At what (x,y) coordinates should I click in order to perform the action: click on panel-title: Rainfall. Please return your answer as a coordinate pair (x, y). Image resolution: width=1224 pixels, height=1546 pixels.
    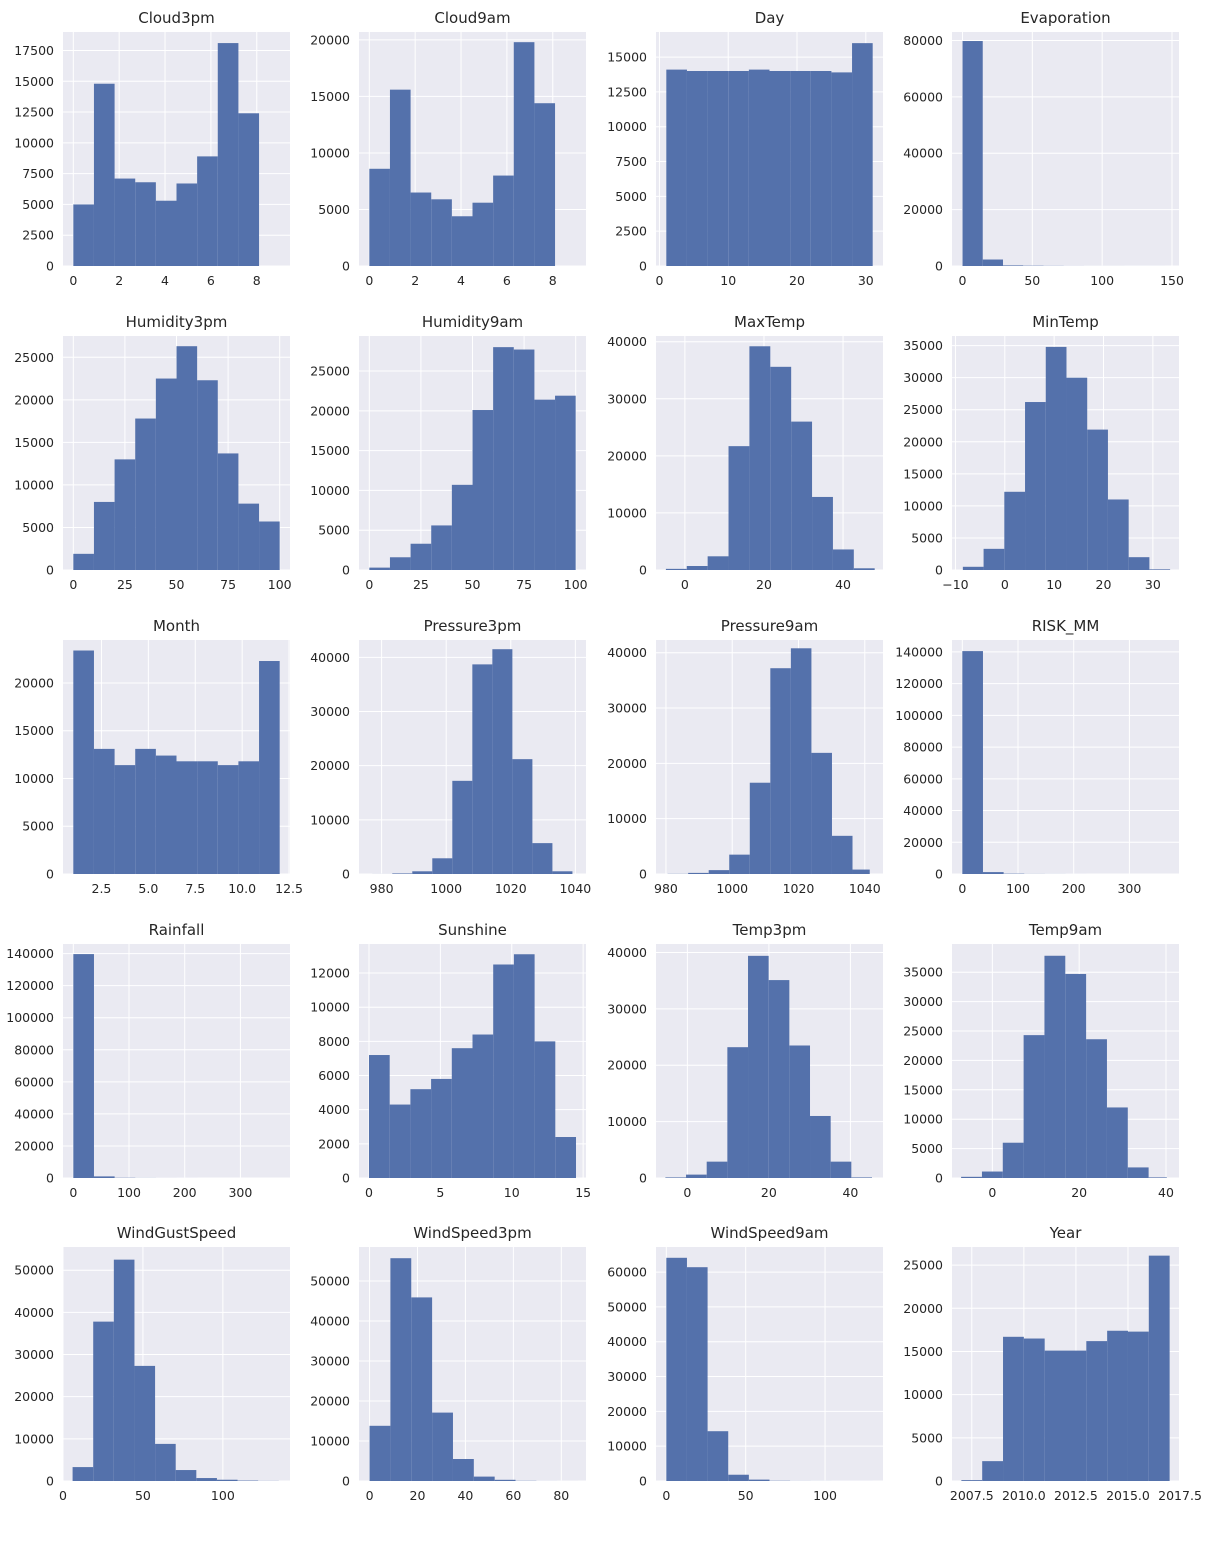
    Looking at the image, I should click on (177, 930).